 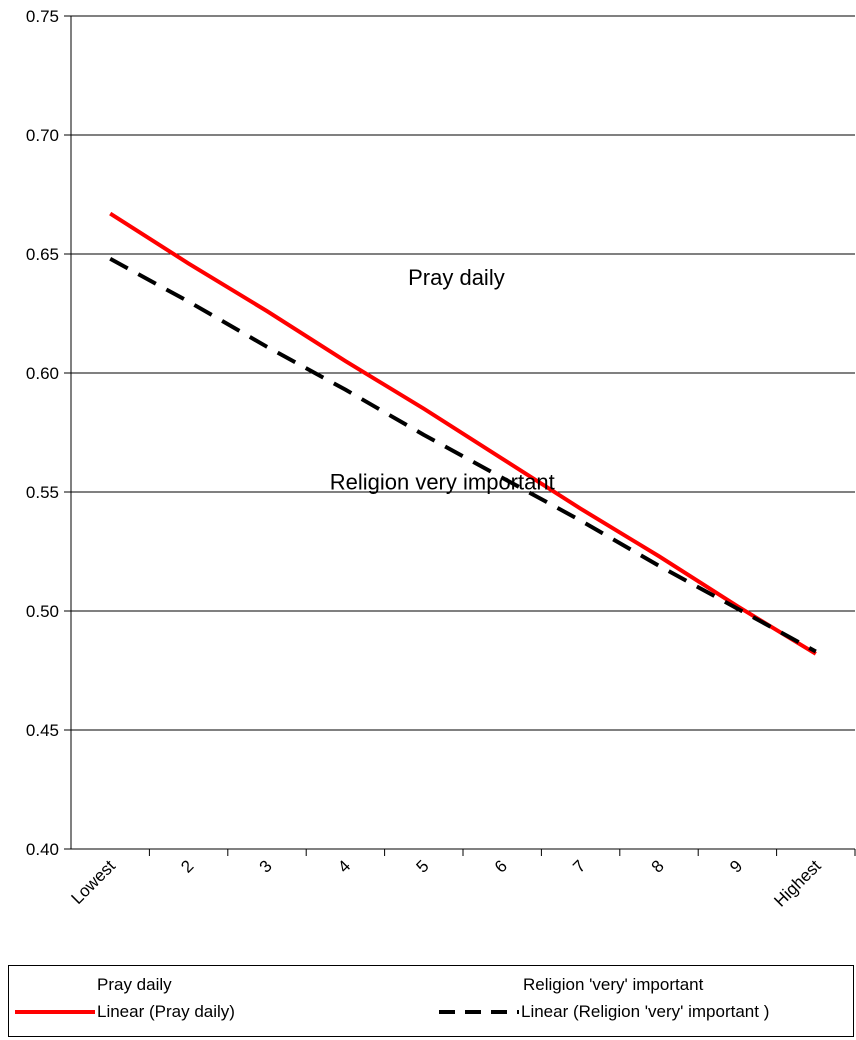 What do you see at coordinates (42, 730) in the screenshot?
I see `y-tick-label: 0.45` at bounding box center [42, 730].